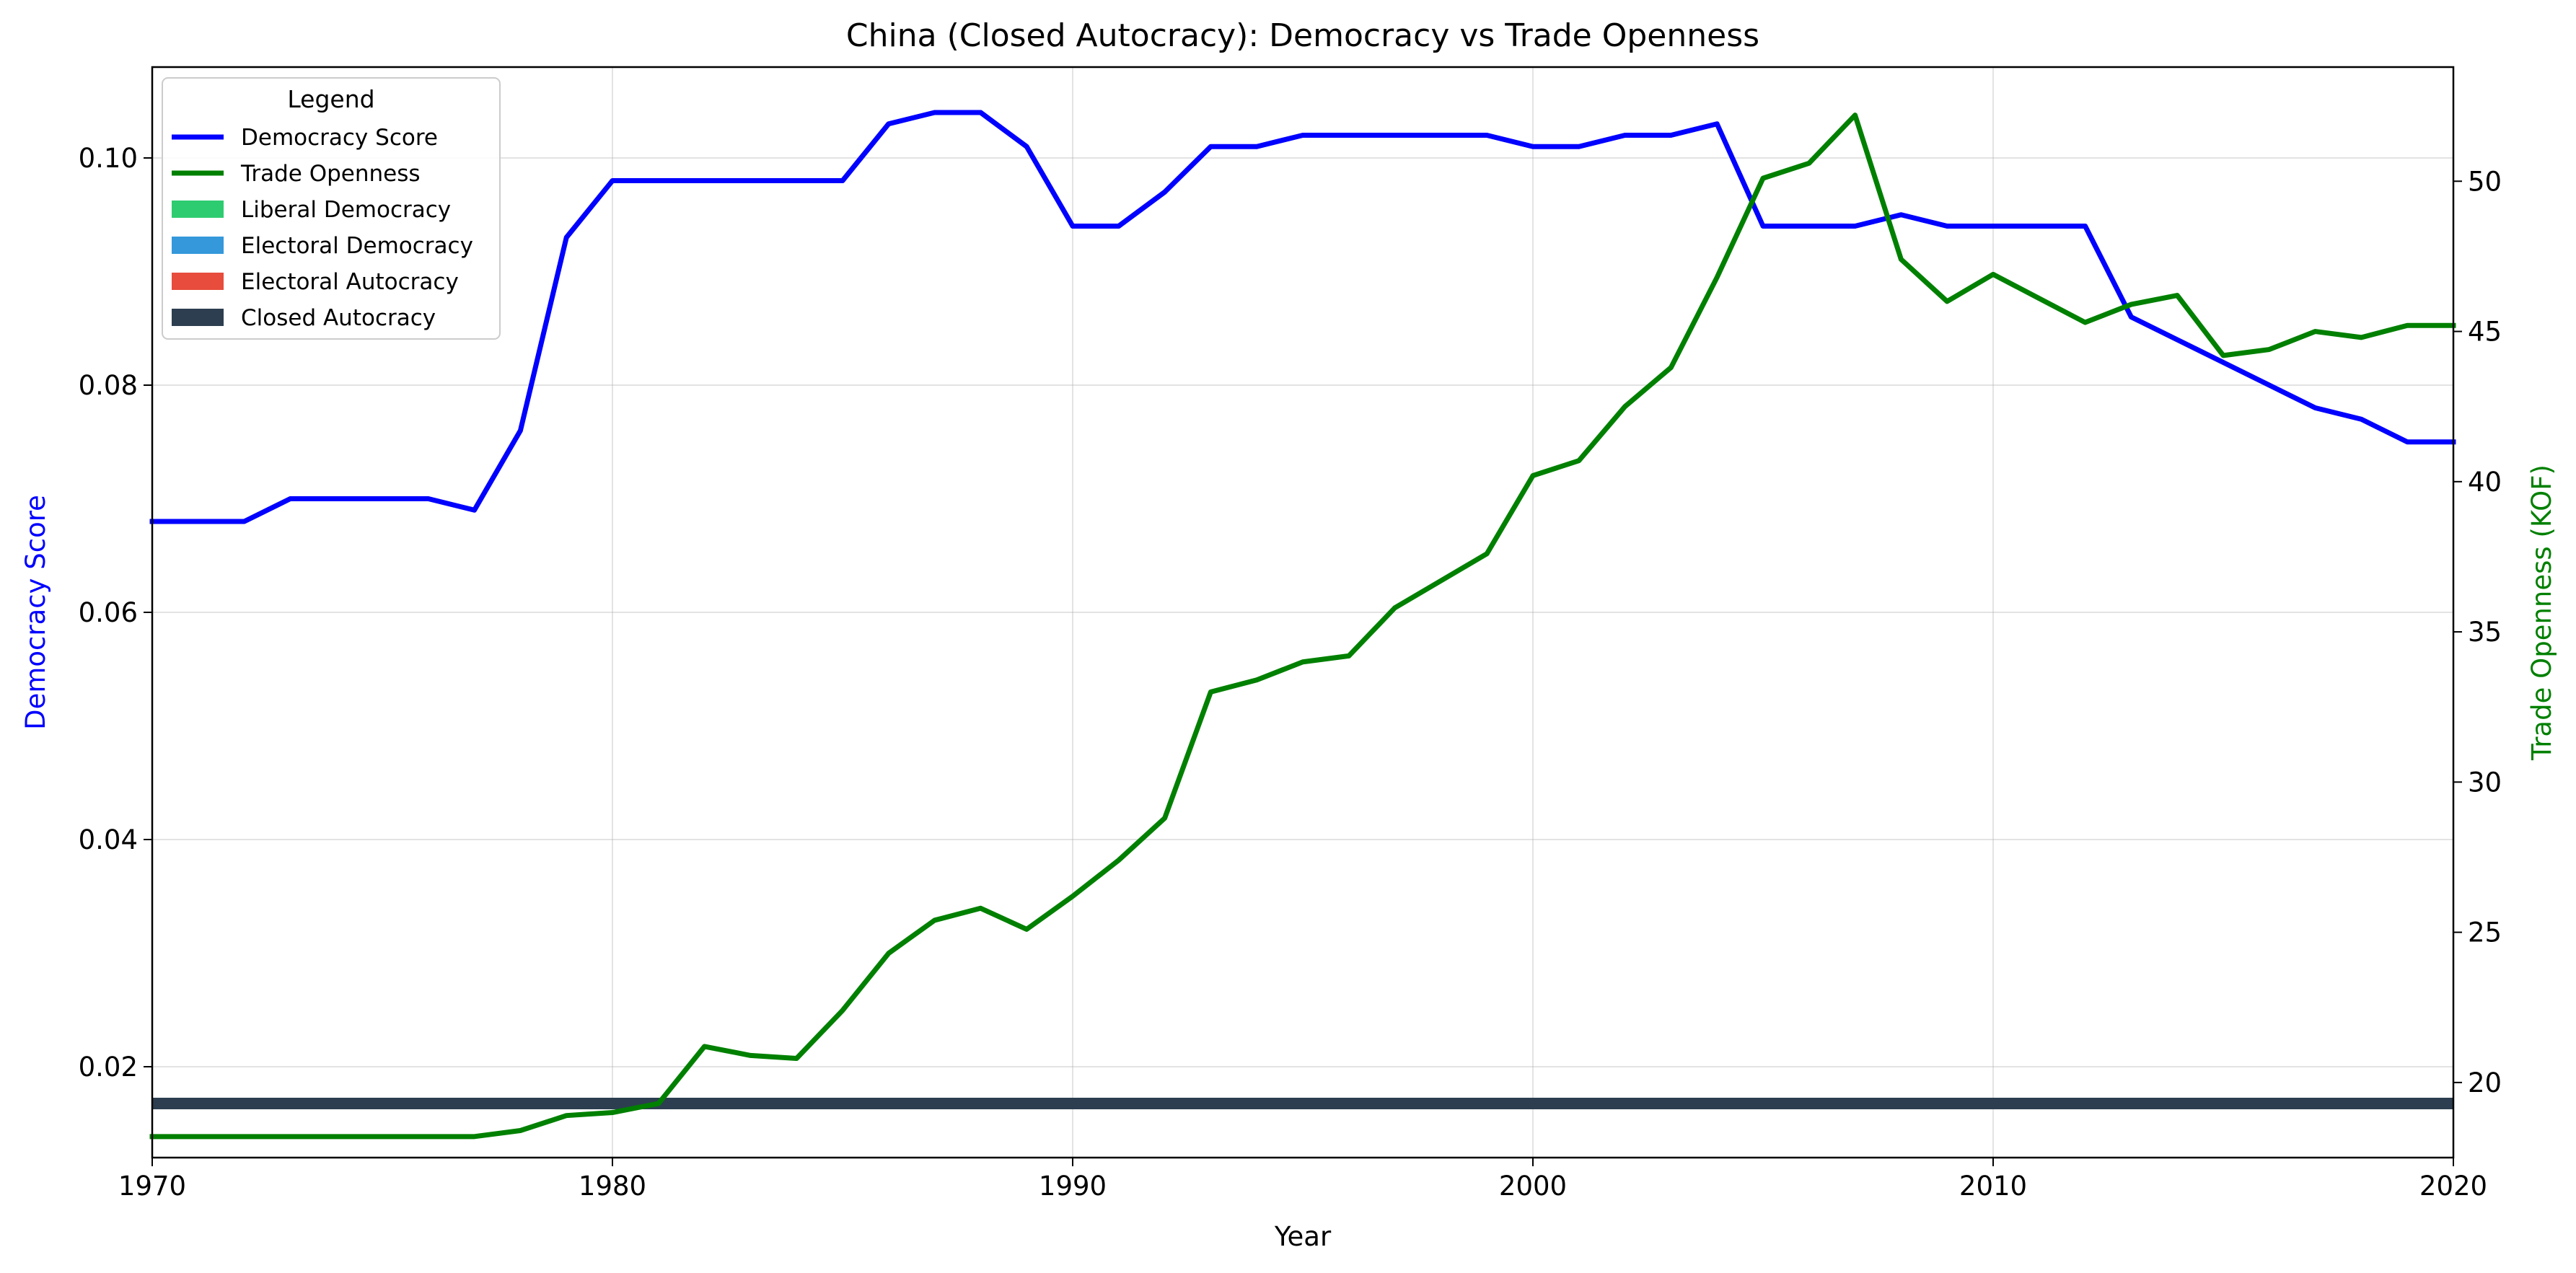 The image size is (2576, 1273). Describe the element at coordinates (152, 1186) in the screenshot. I see `x-tick-label: 1970` at that location.